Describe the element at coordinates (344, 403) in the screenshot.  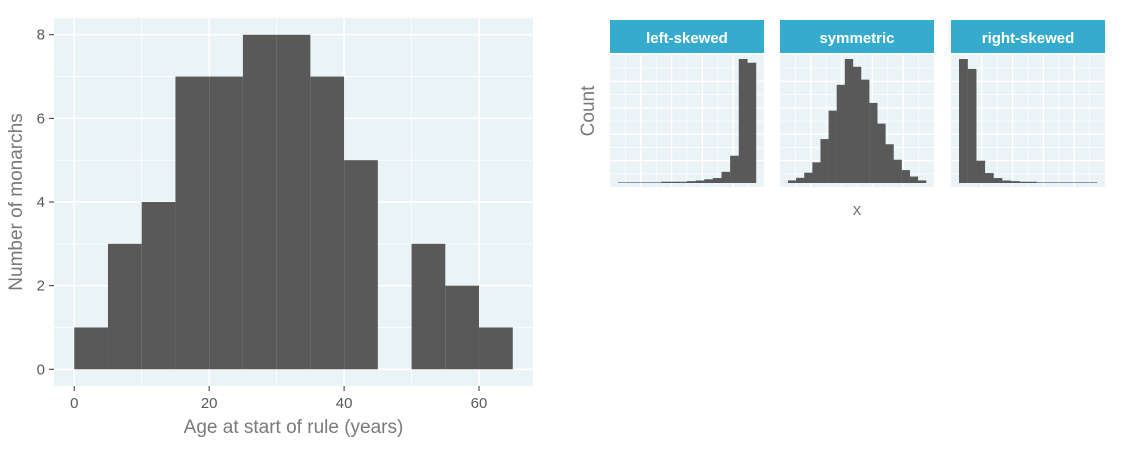
I see `x-tick-label: 40` at that location.